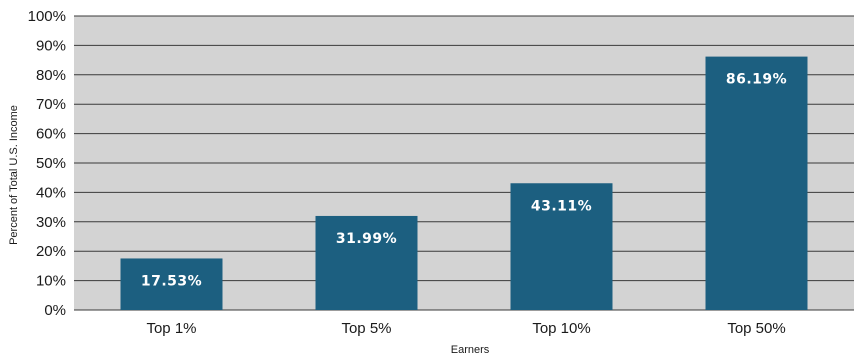  What do you see at coordinates (51, 222) in the screenshot?
I see `y-tick-label: 30%` at bounding box center [51, 222].